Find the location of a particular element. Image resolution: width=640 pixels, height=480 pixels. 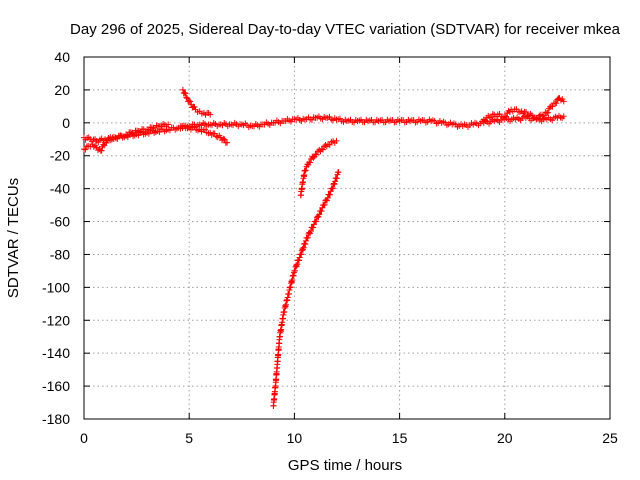

x-axis-label: GPS time / hours is located at coordinates (345, 465).